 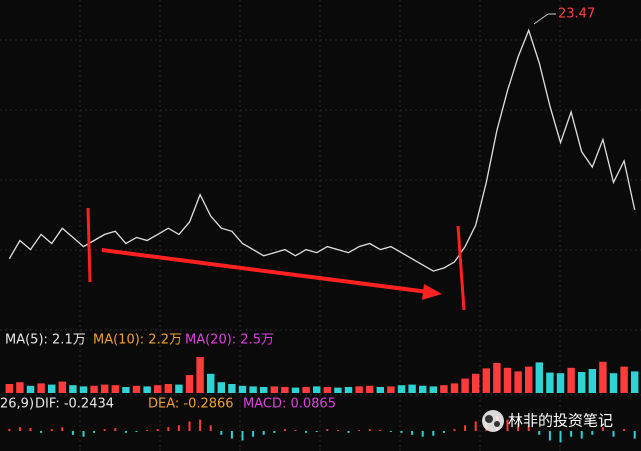 I want to click on macd-legend: MACD: 0.0865, so click(x=289, y=404).